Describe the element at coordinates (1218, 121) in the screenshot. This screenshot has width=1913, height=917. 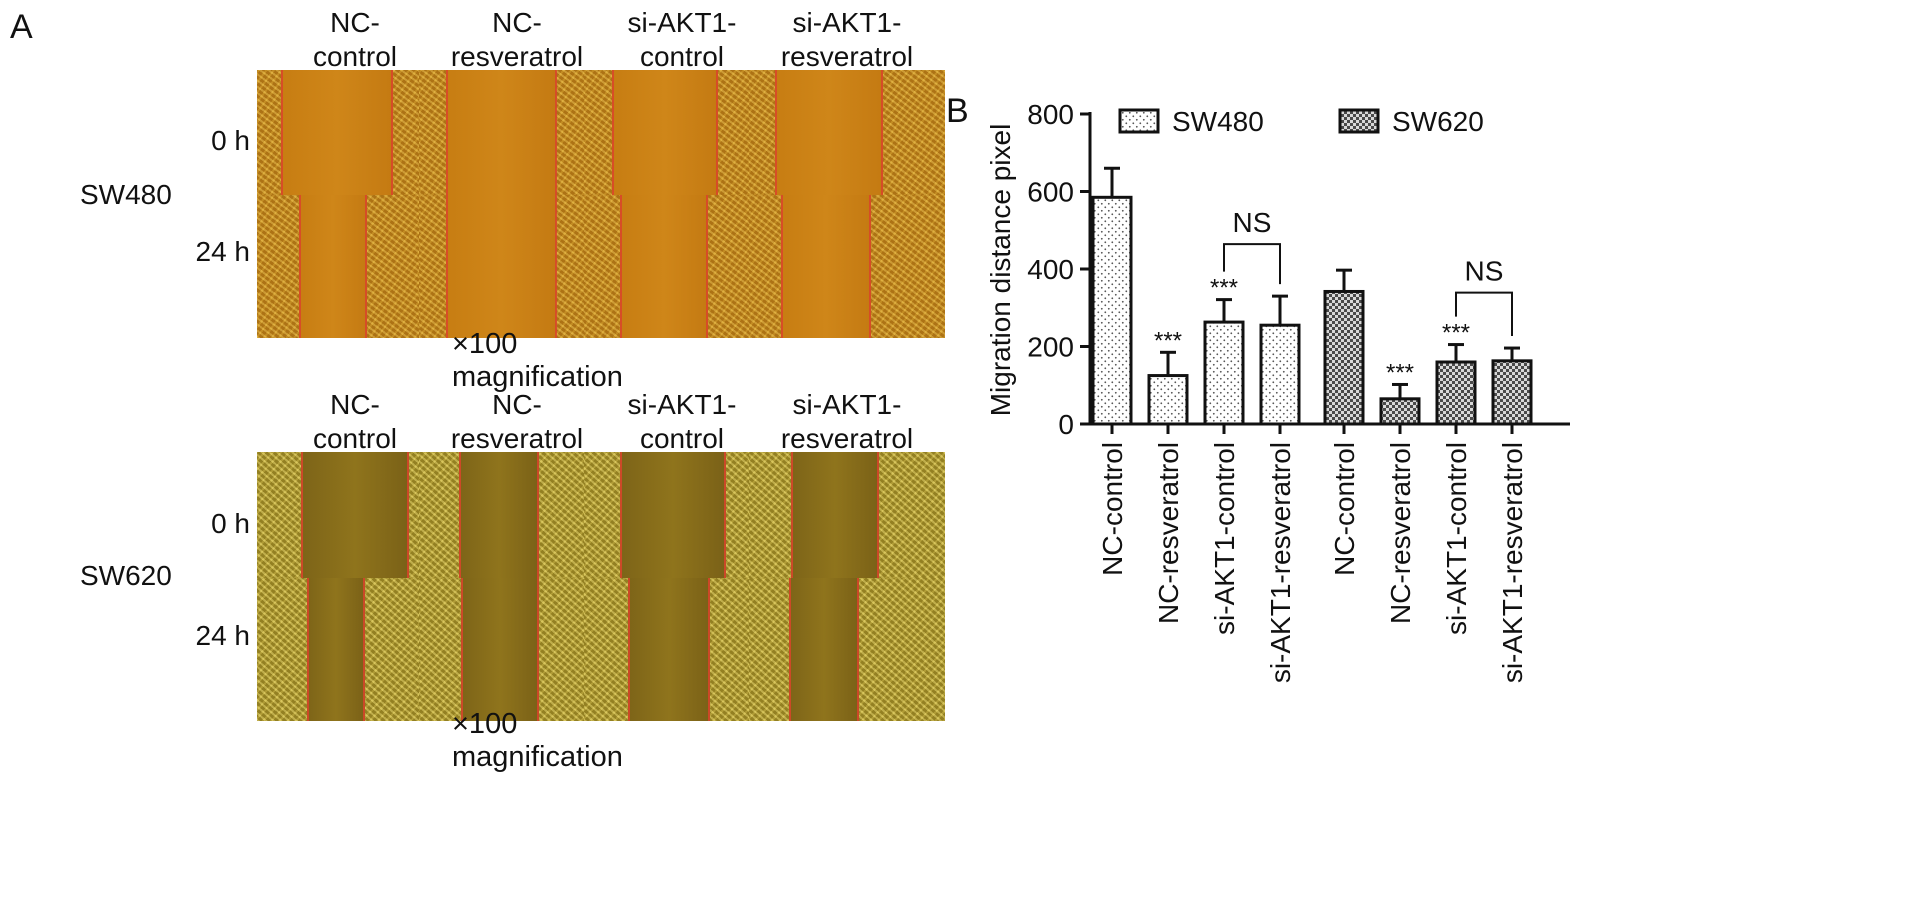
I see `legend-label: SW480` at that location.